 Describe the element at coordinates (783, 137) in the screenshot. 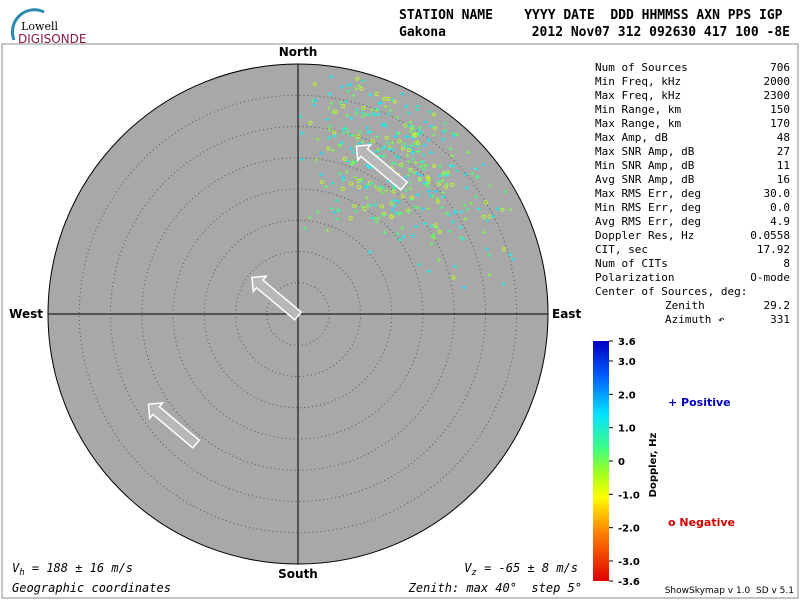

I see `stat-value: 48` at that location.